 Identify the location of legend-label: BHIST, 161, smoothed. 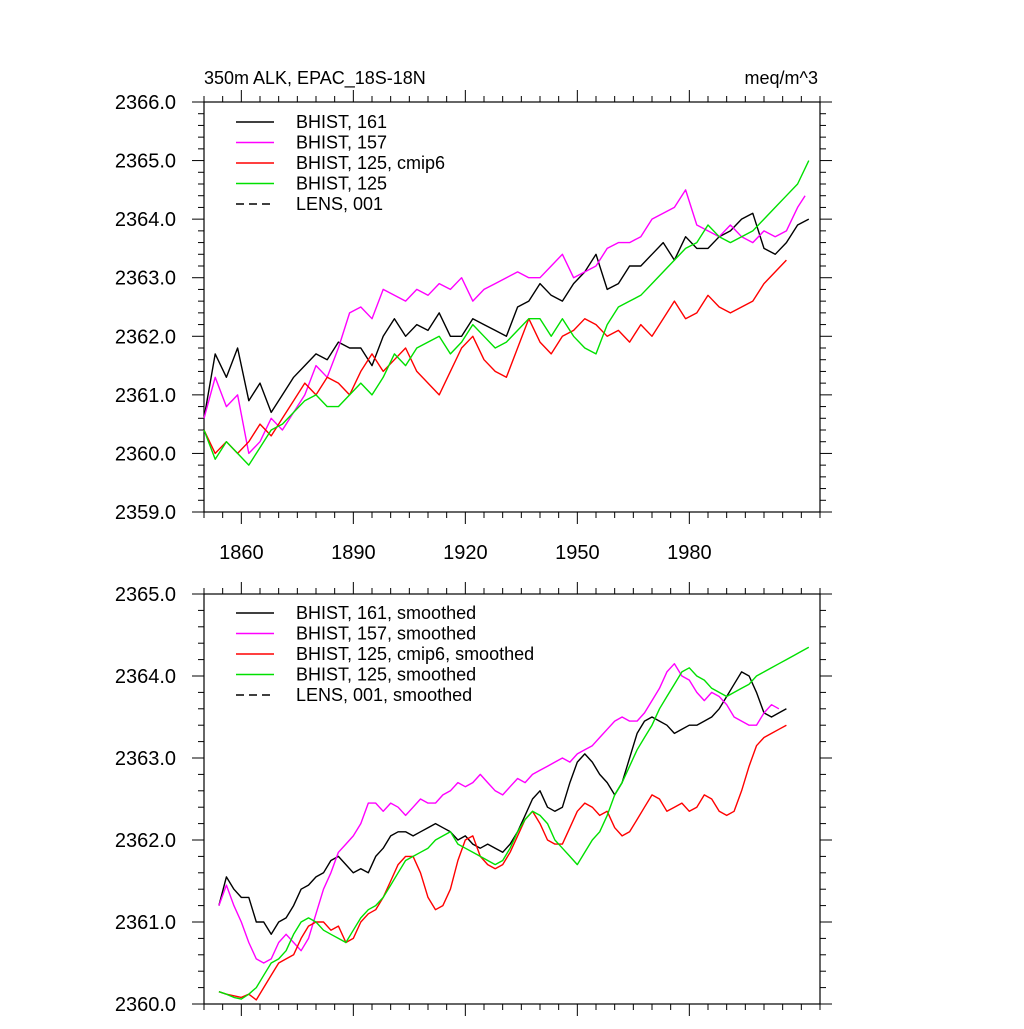
(386, 613).